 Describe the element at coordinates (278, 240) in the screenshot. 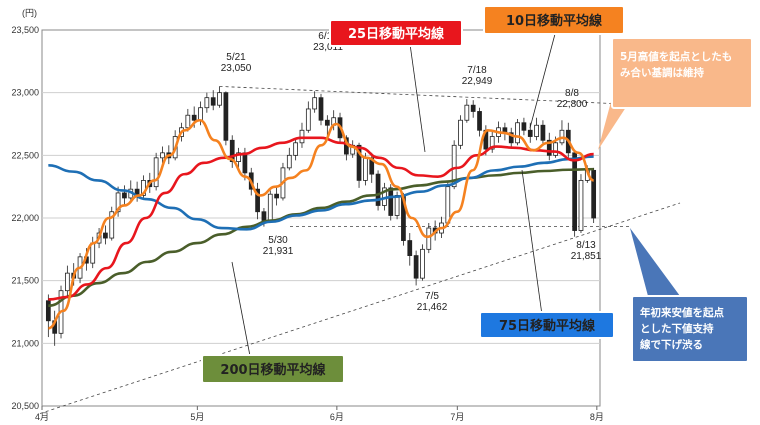

I see `annotation-date: 5/30` at that location.